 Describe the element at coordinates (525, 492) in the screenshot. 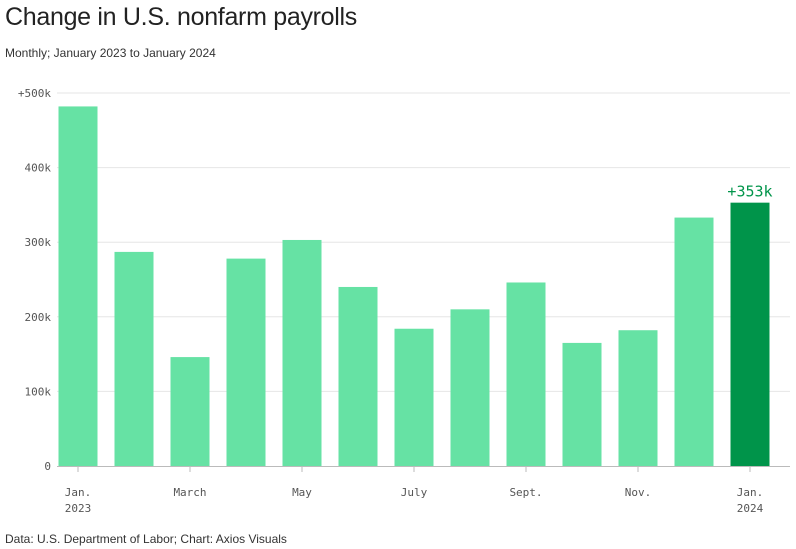

I see `x-tick-label: Sept.` at that location.